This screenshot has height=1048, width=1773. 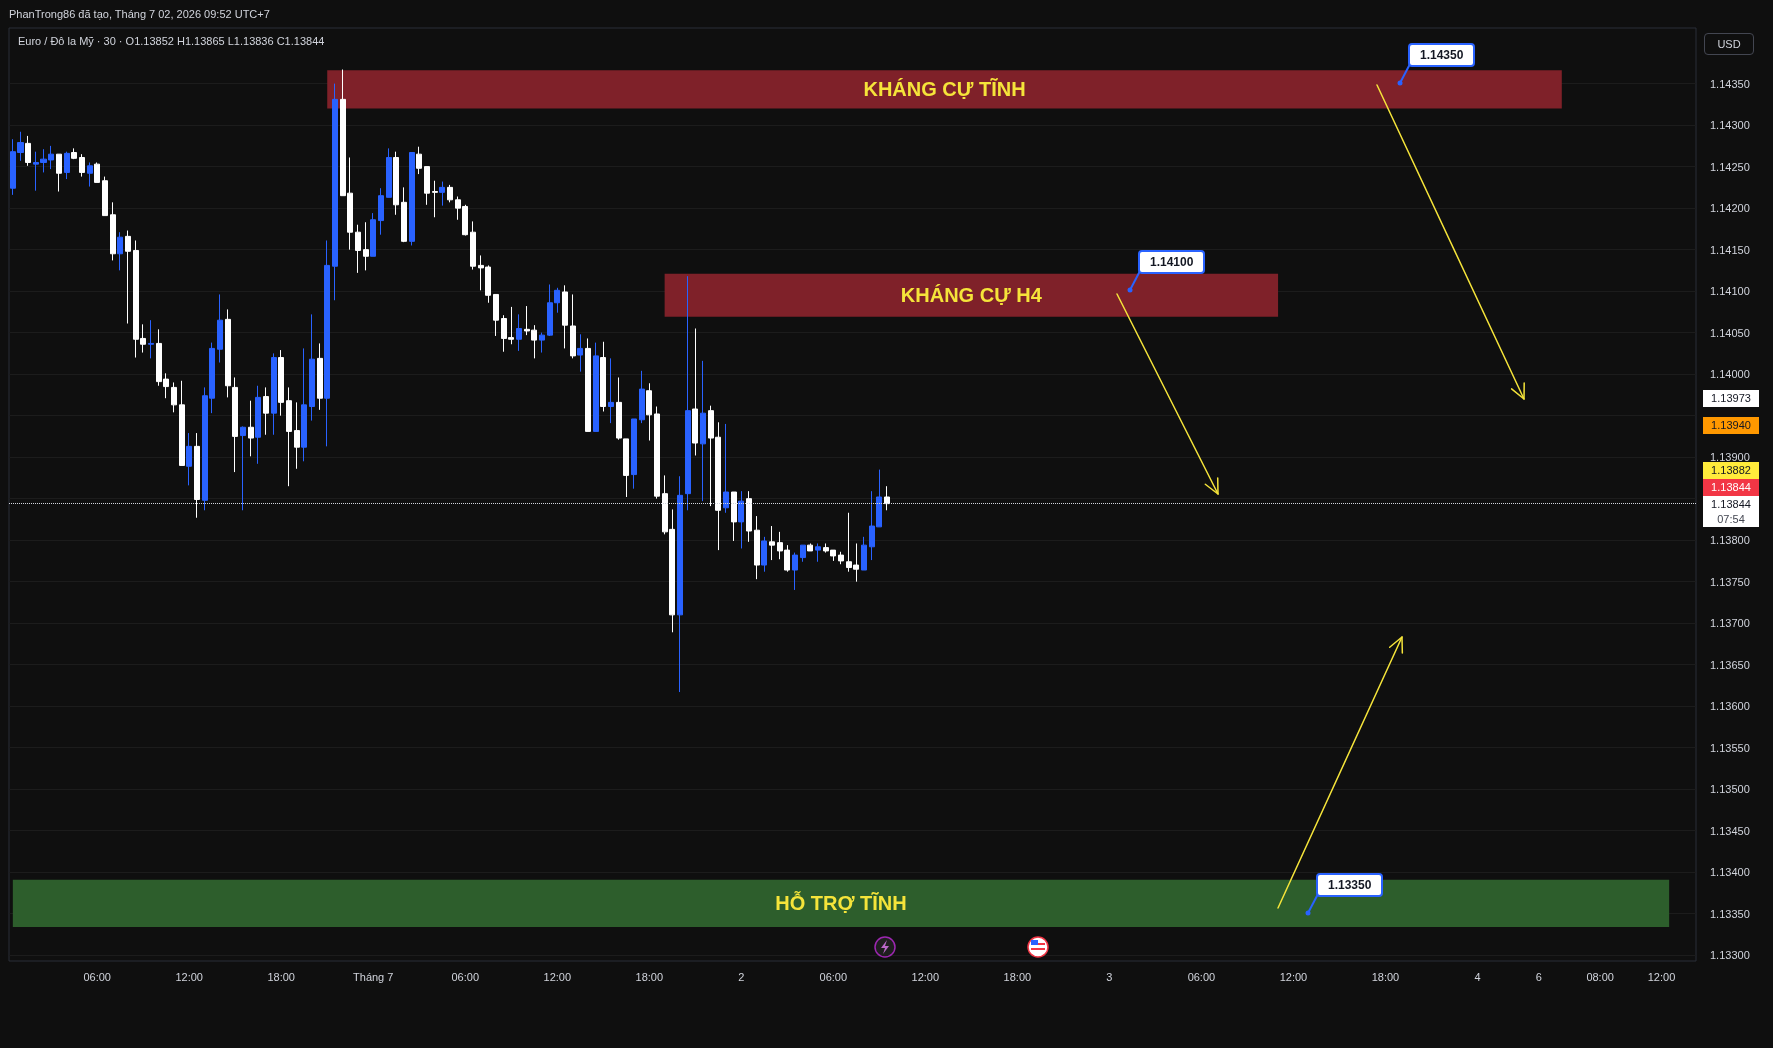 I want to click on y-tick-label: 1.14250, so click(x=1730, y=166).